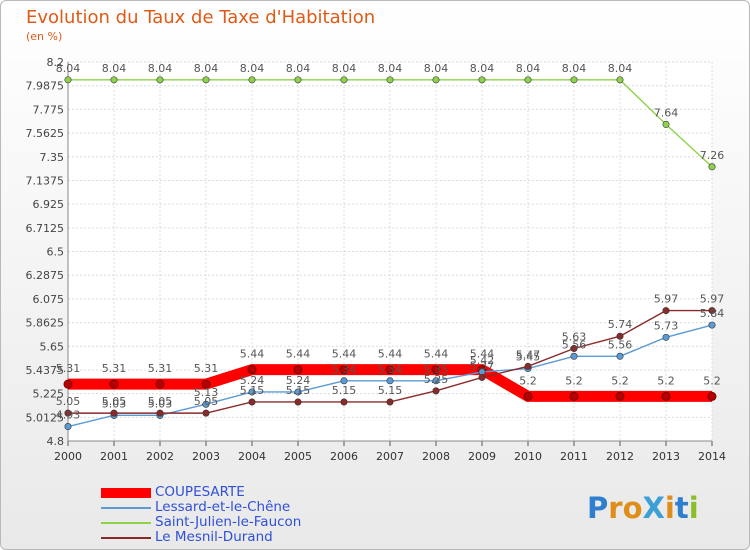 This screenshot has width=750, height=550. Describe the element at coordinates (344, 456) in the screenshot. I see `x-tick-label: 2006` at that location.